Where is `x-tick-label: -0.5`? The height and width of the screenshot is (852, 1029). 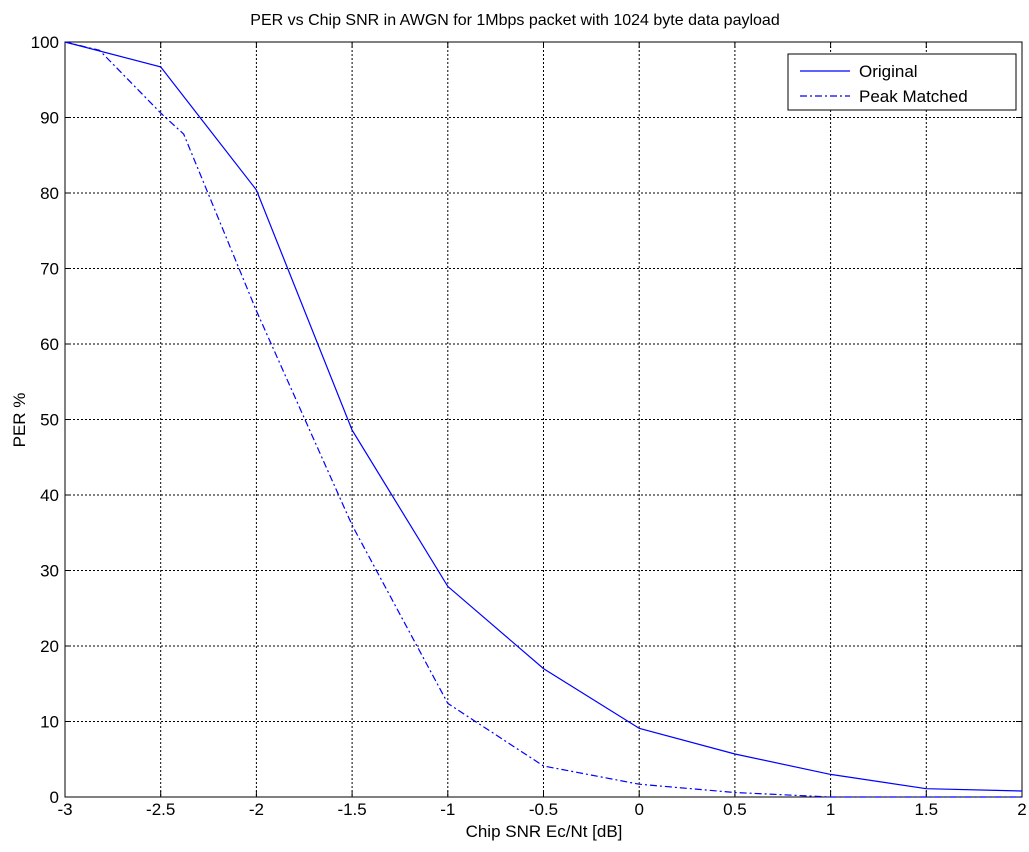 x-tick-label: -0.5 is located at coordinates (543, 809).